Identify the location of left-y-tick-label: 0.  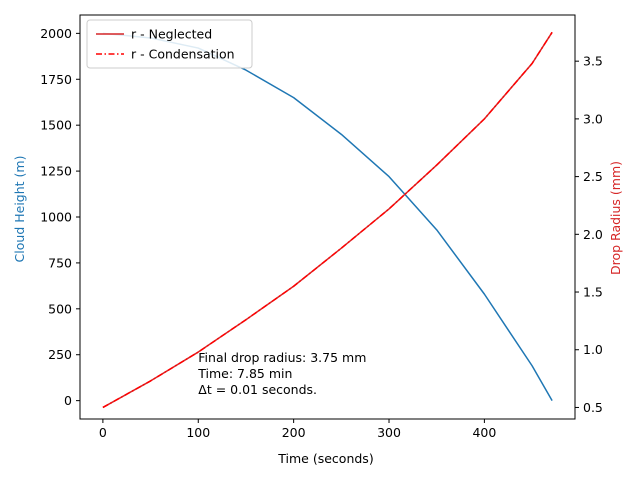
(68, 400).